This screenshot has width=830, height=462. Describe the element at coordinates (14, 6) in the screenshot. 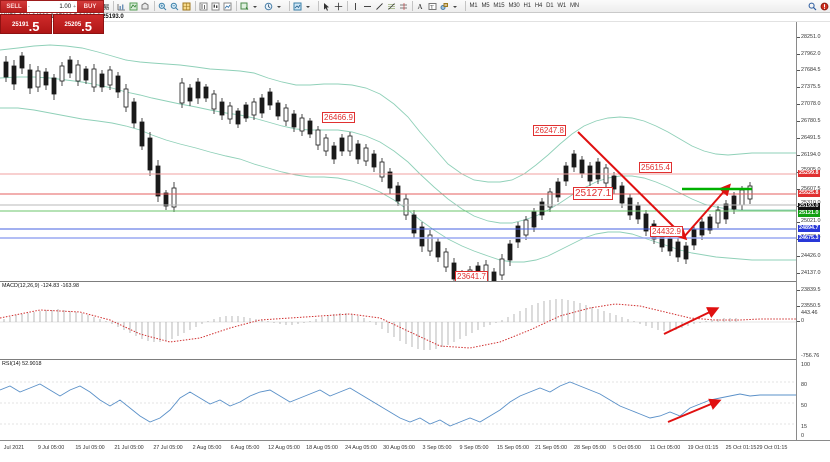

I see `sell-button: SELL` at that location.